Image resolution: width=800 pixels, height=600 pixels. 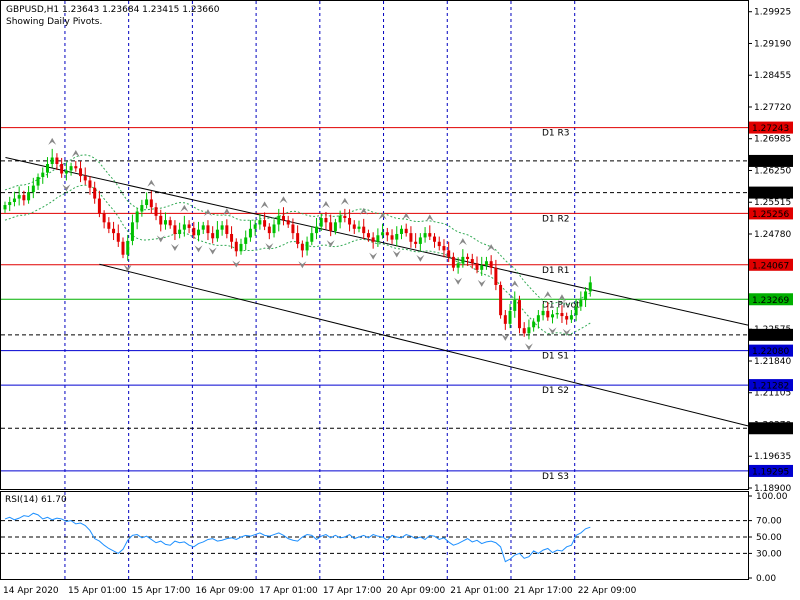 I want to click on price-tag-value: 1.21282, so click(x=770, y=387).